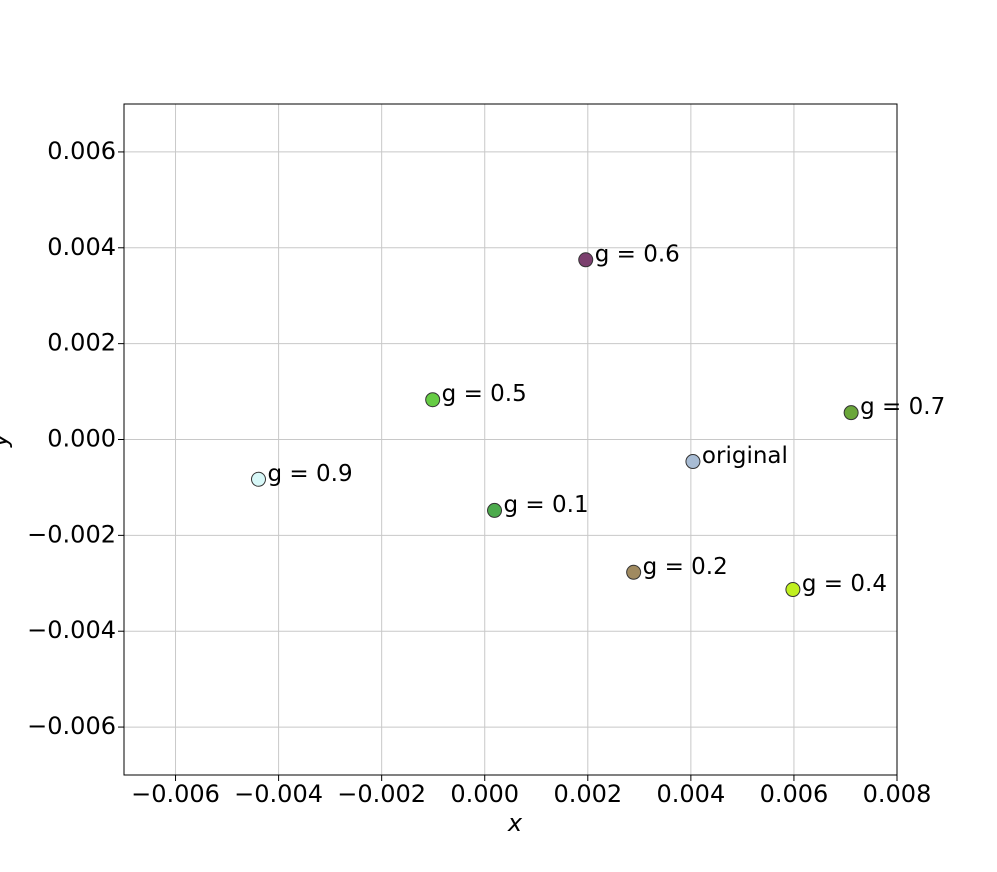  What do you see at coordinates (71, 726) in the screenshot?
I see `y-tick-label: −0.006` at bounding box center [71, 726].